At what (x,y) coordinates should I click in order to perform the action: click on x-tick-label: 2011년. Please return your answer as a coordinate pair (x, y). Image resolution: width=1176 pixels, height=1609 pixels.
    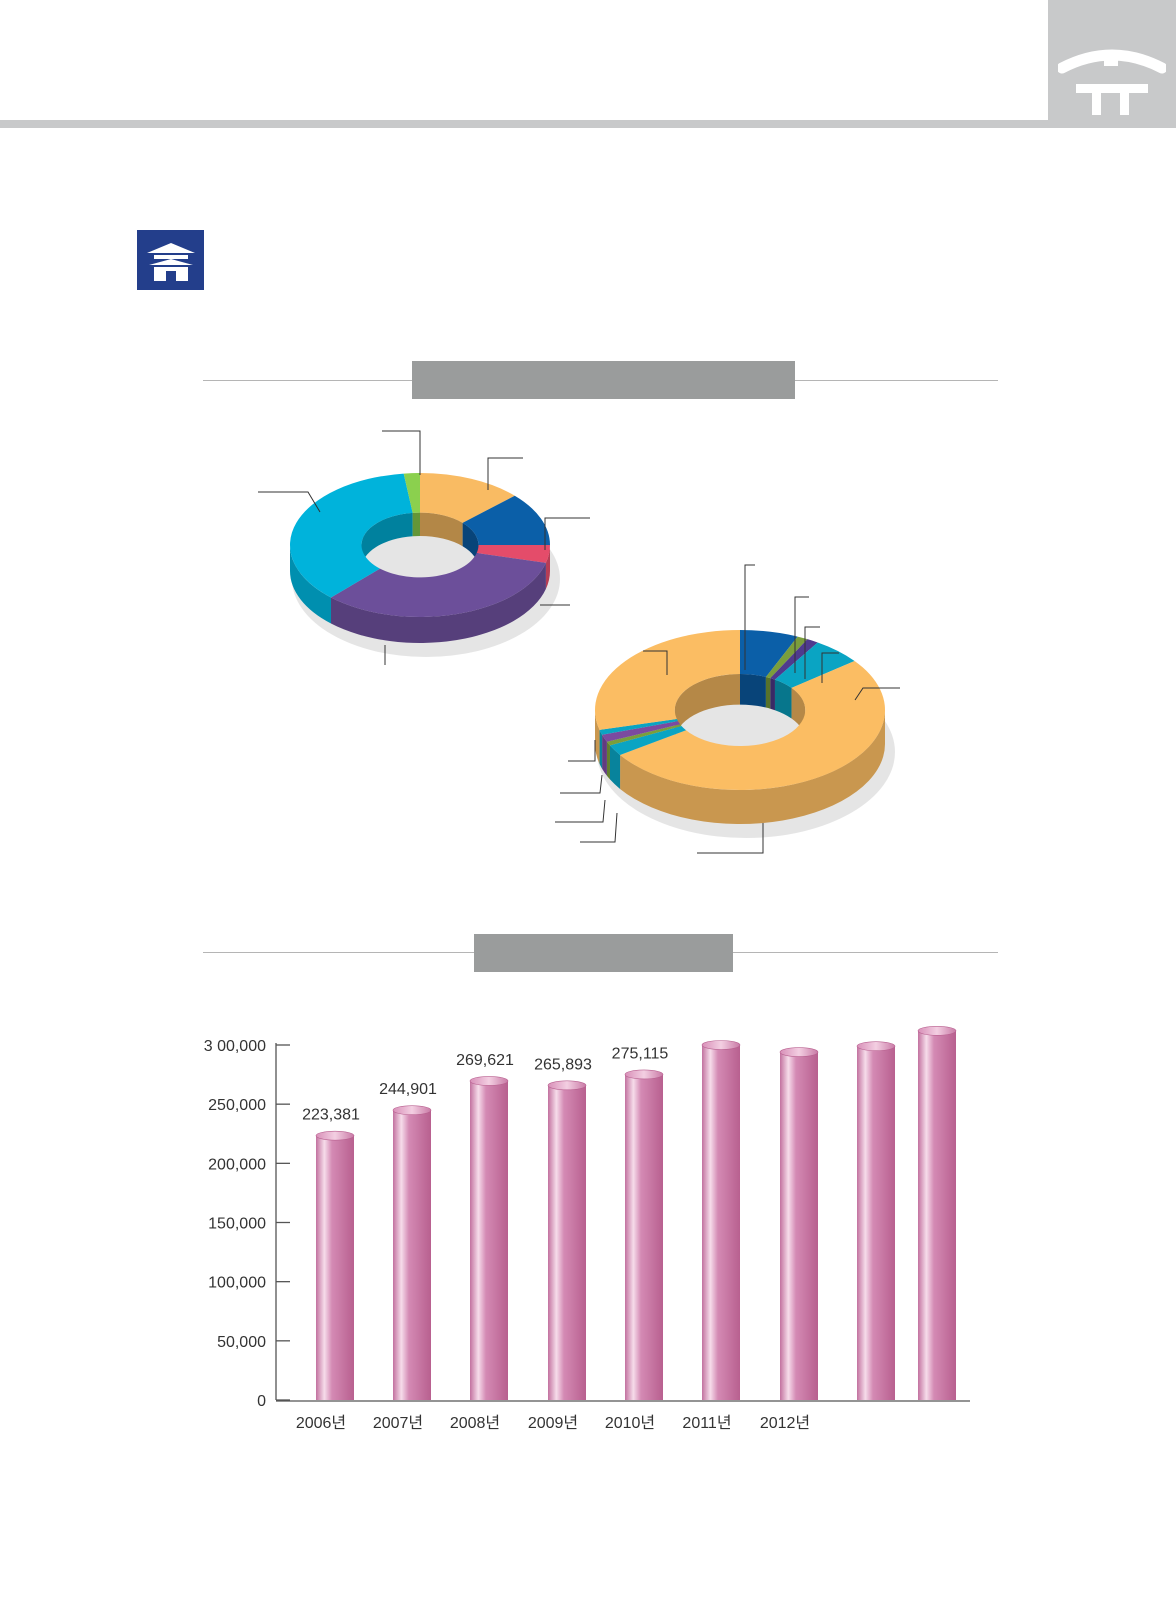
    Looking at the image, I should click on (706, 1423).